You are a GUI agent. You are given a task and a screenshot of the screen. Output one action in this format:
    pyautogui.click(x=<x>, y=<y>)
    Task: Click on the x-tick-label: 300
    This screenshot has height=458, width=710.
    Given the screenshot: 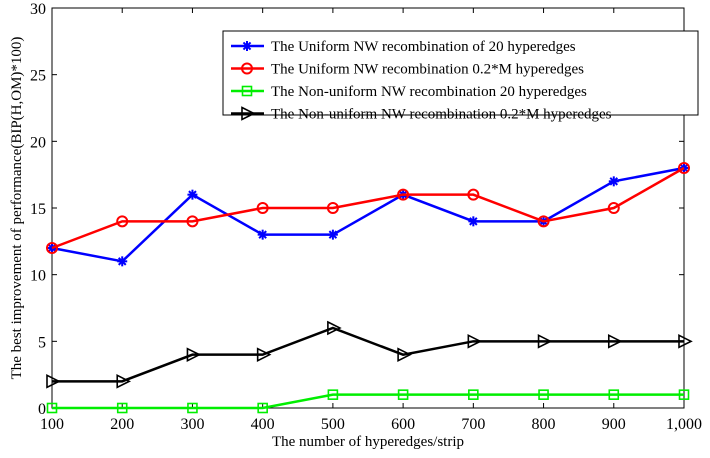 What is the action you would take?
    pyautogui.click(x=192, y=424)
    